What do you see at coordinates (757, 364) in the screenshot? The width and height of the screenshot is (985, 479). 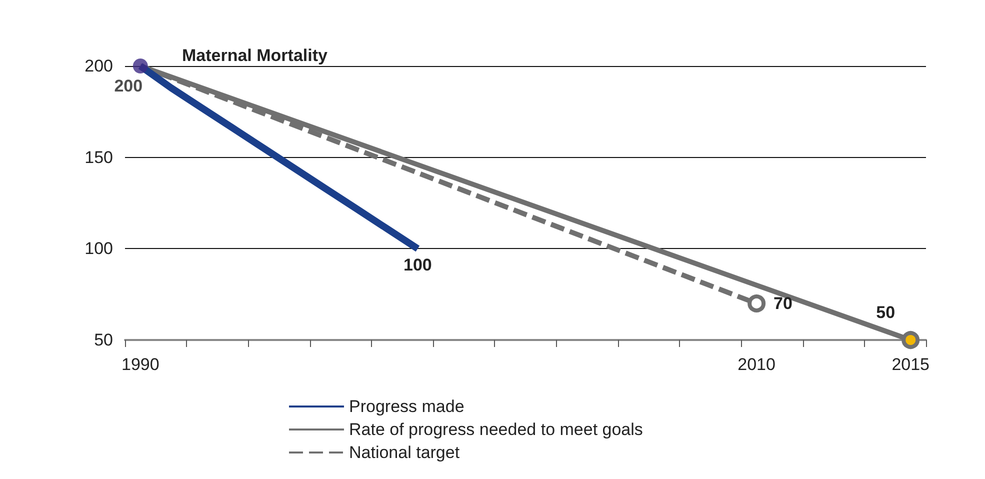 I see `x-tick-label: 2010` at bounding box center [757, 364].